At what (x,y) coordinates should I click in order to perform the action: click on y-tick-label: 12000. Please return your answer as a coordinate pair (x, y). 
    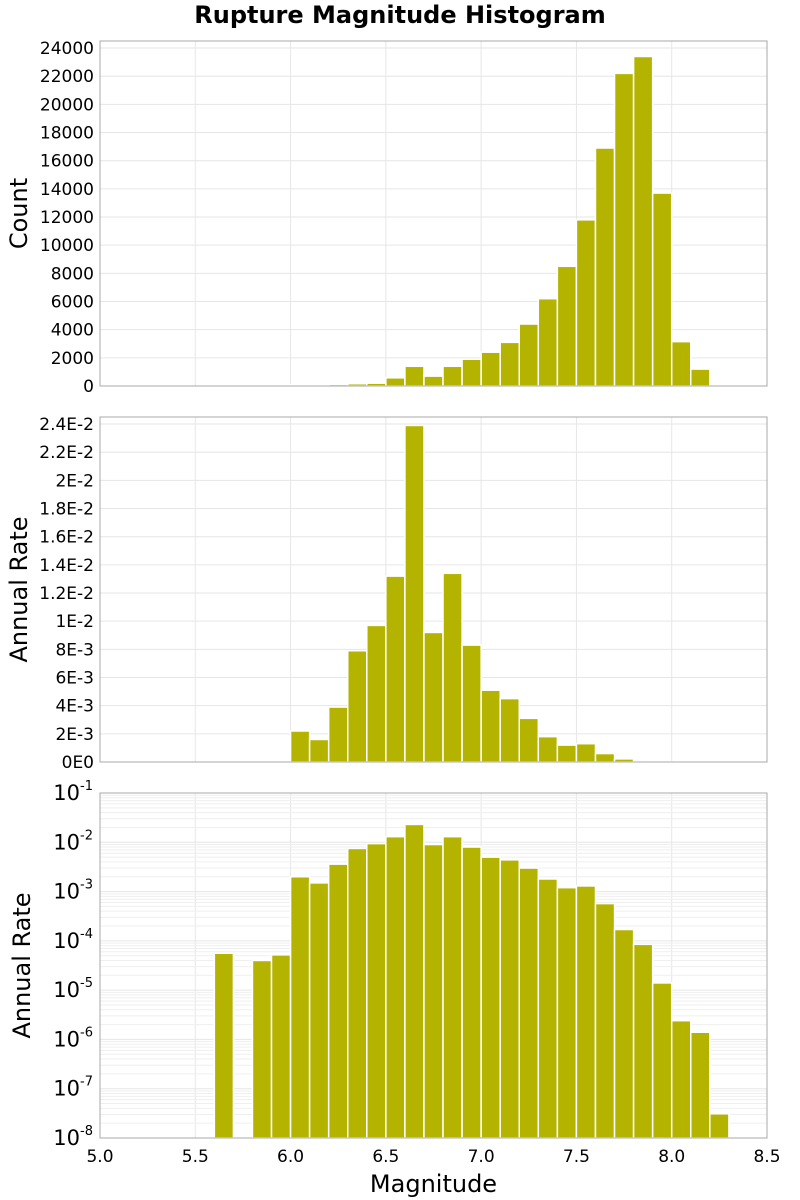
    Looking at the image, I should click on (67, 218).